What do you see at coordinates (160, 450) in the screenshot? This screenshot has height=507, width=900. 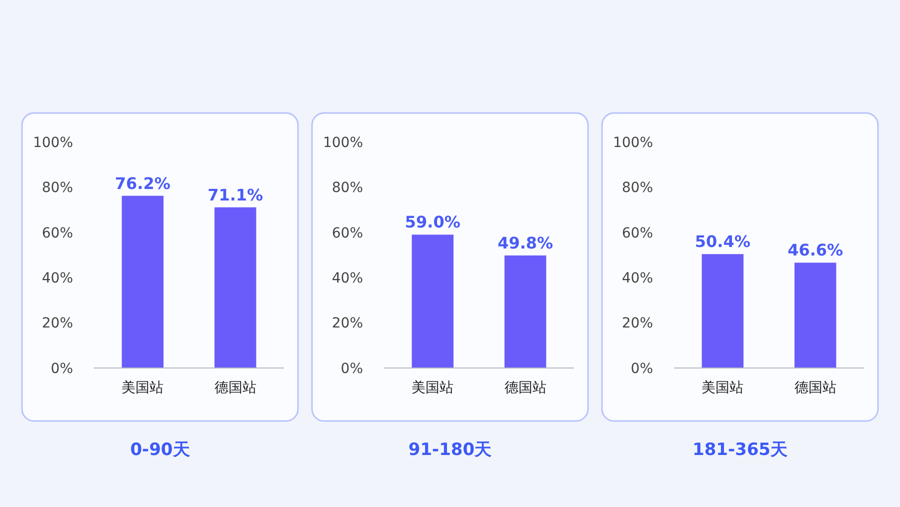 I see `x-axis-title: 0-90天` at bounding box center [160, 450].